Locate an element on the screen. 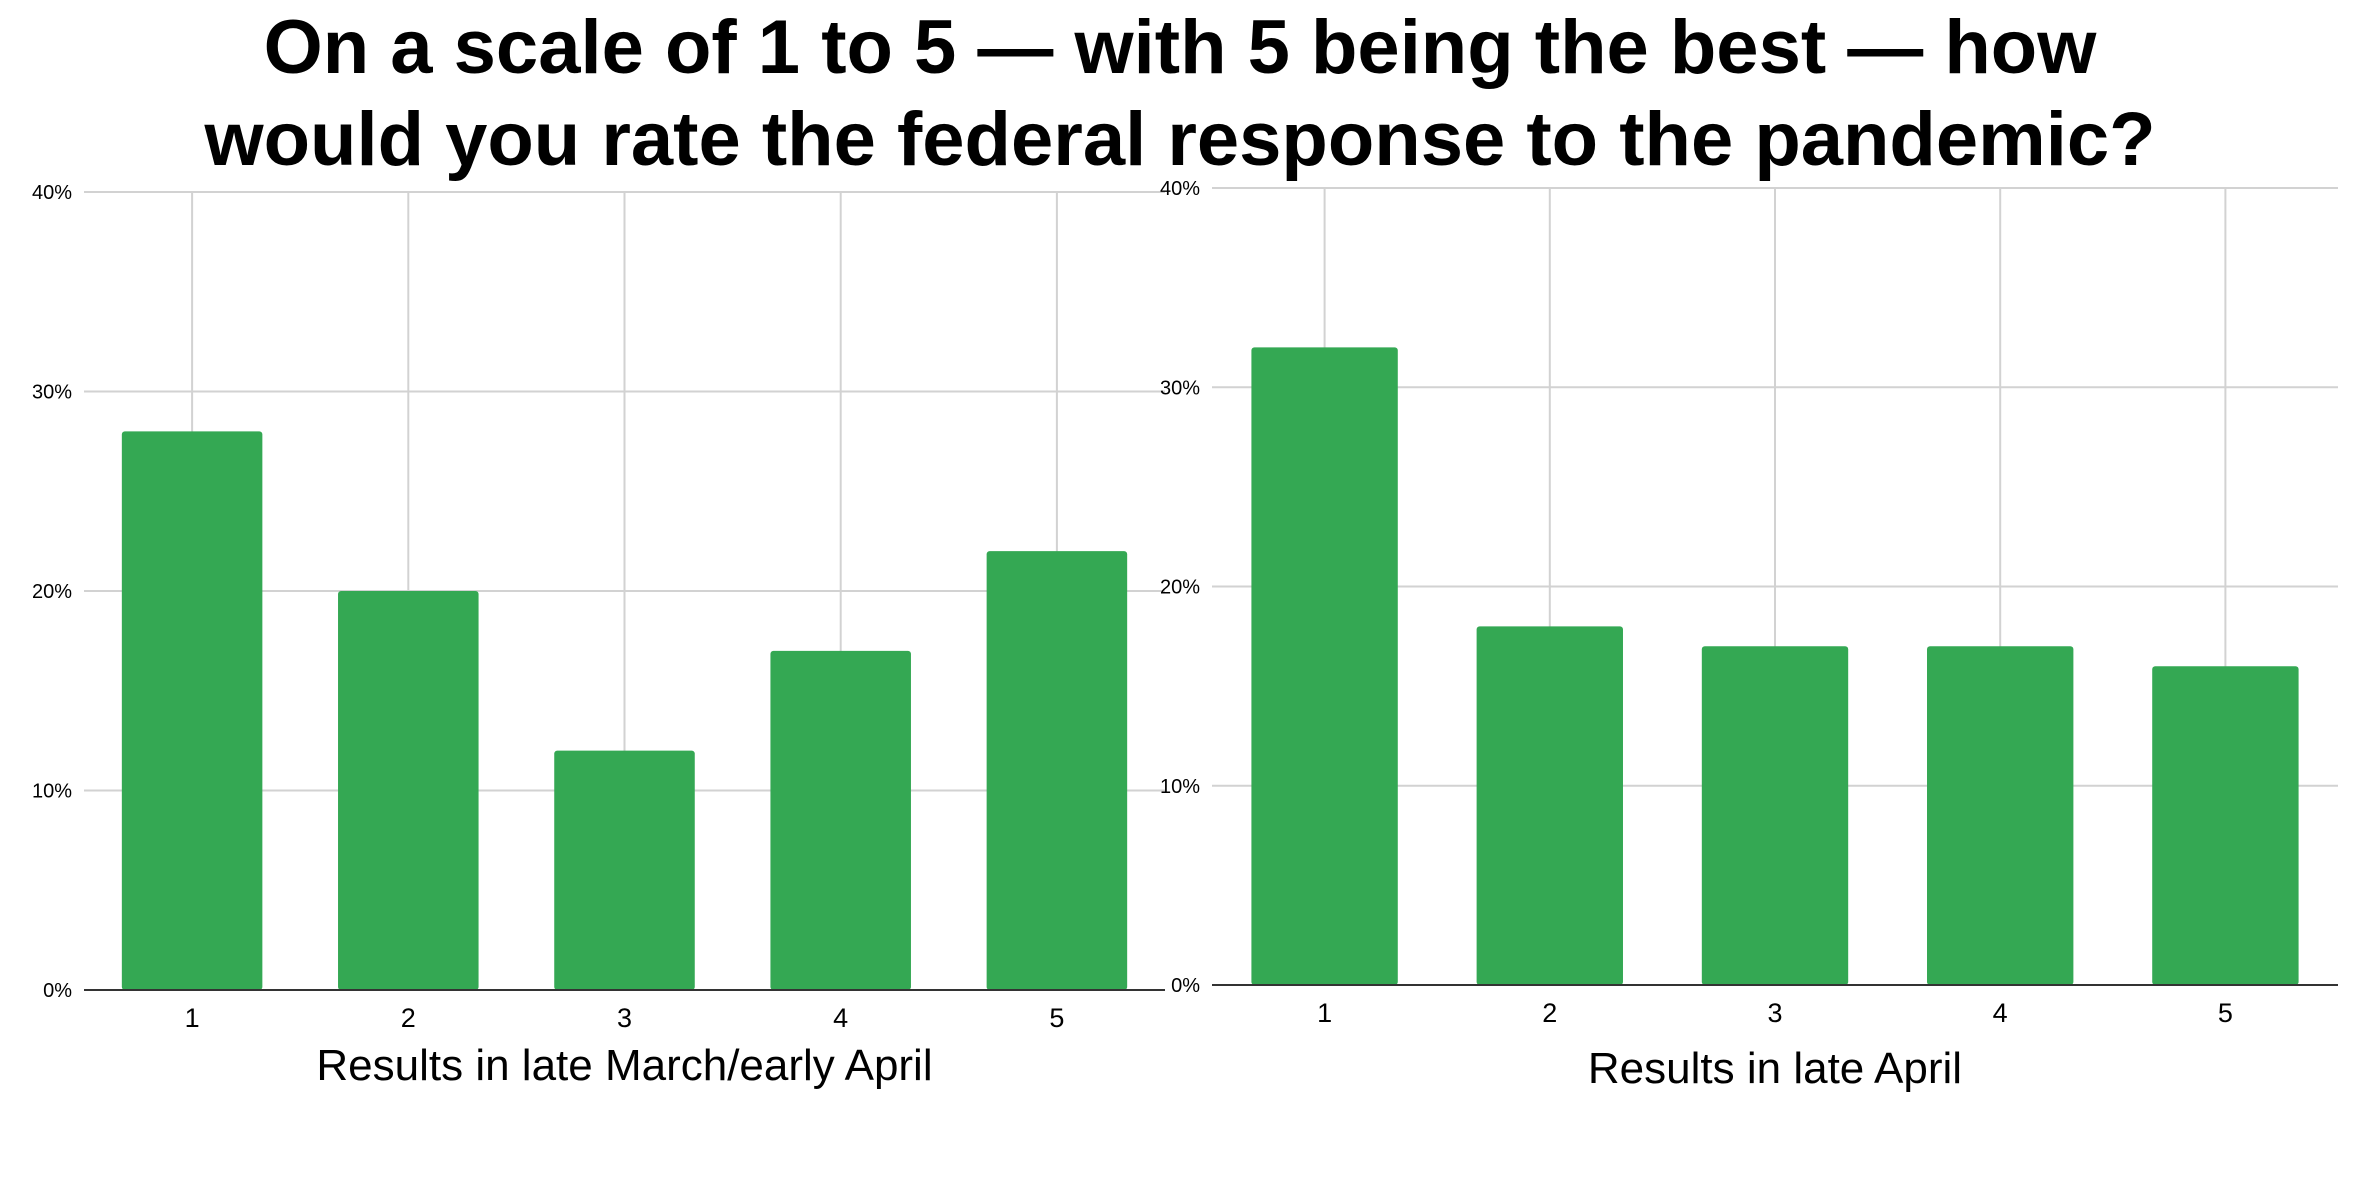 The width and height of the screenshot is (2360, 1200). x-axis-title-march-april: Results in late March/early April is located at coordinates (624, 1065).